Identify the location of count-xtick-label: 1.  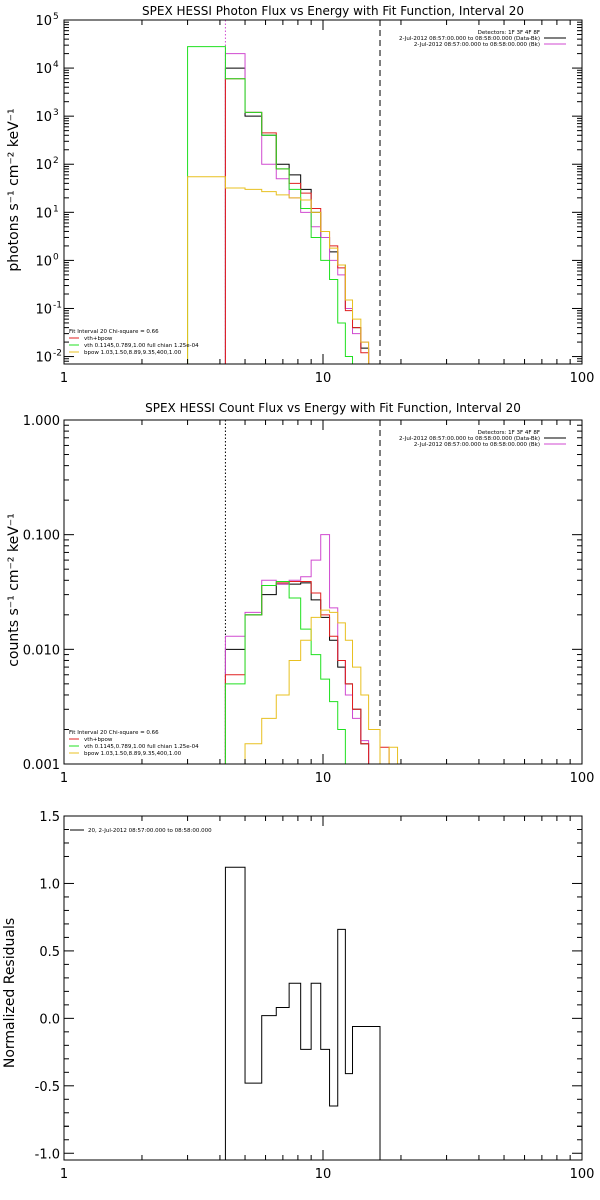
(64, 778).